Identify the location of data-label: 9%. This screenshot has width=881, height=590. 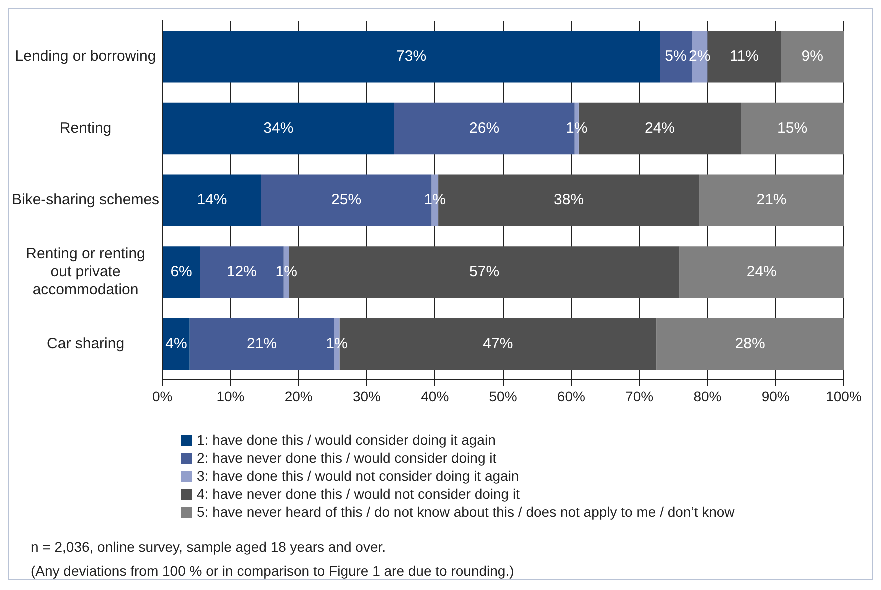
(813, 57).